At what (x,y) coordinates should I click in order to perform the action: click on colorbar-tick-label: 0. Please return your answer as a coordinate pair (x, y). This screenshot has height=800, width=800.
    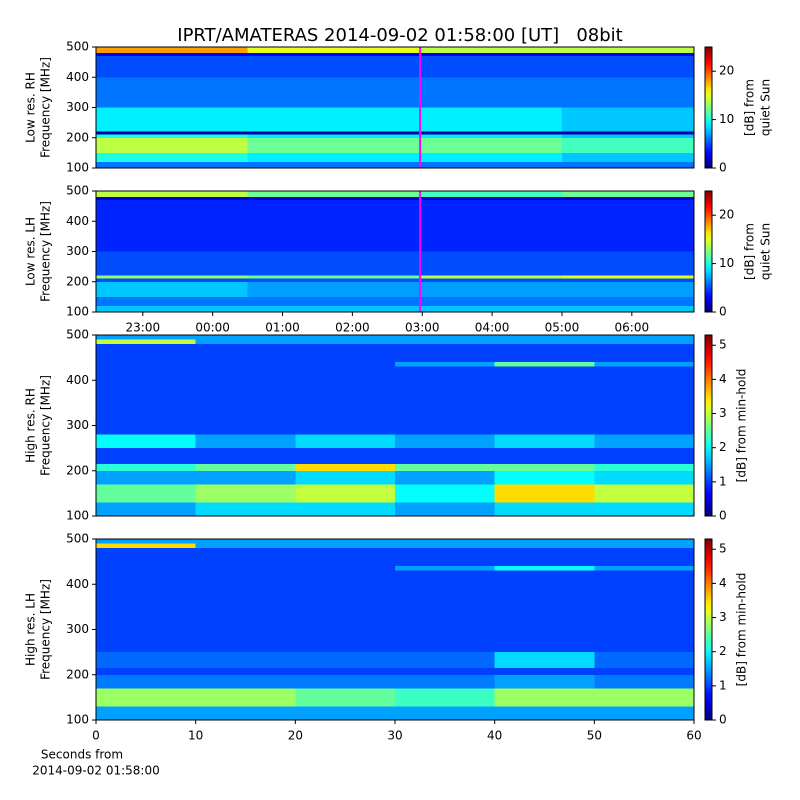
    Looking at the image, I should click on (723, 516).